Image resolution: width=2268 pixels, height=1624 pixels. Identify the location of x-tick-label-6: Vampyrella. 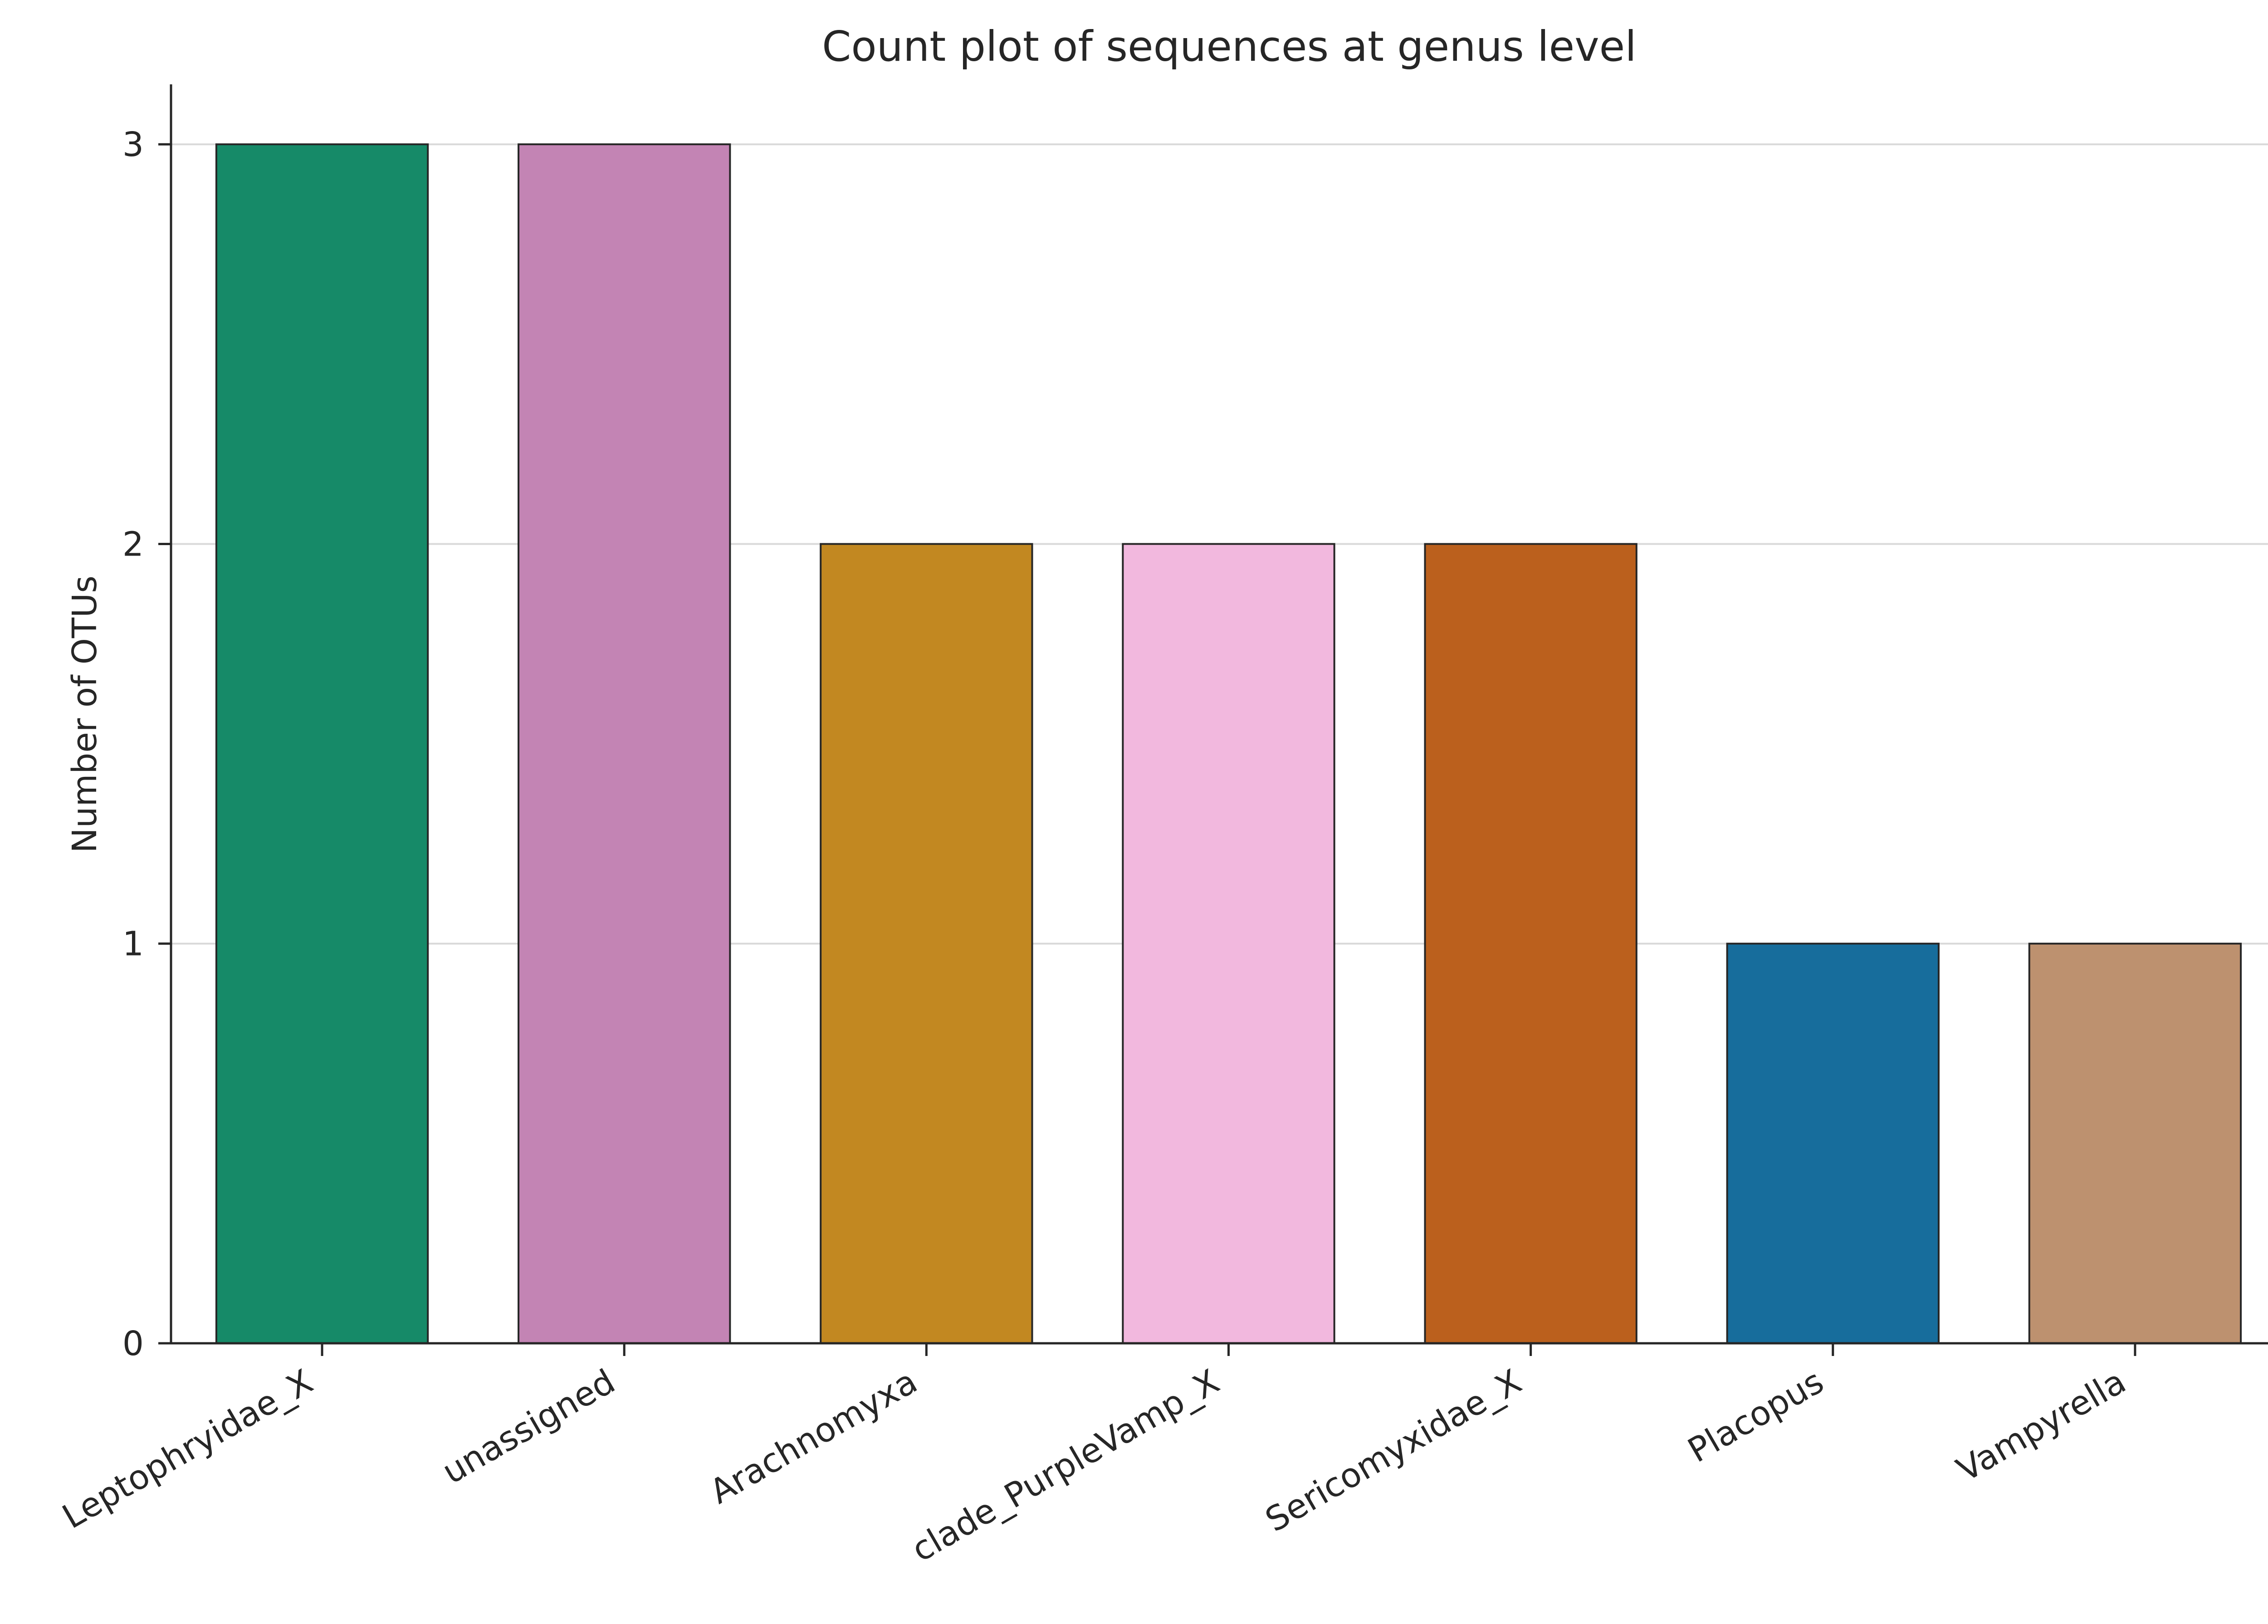
(2041, 1425).